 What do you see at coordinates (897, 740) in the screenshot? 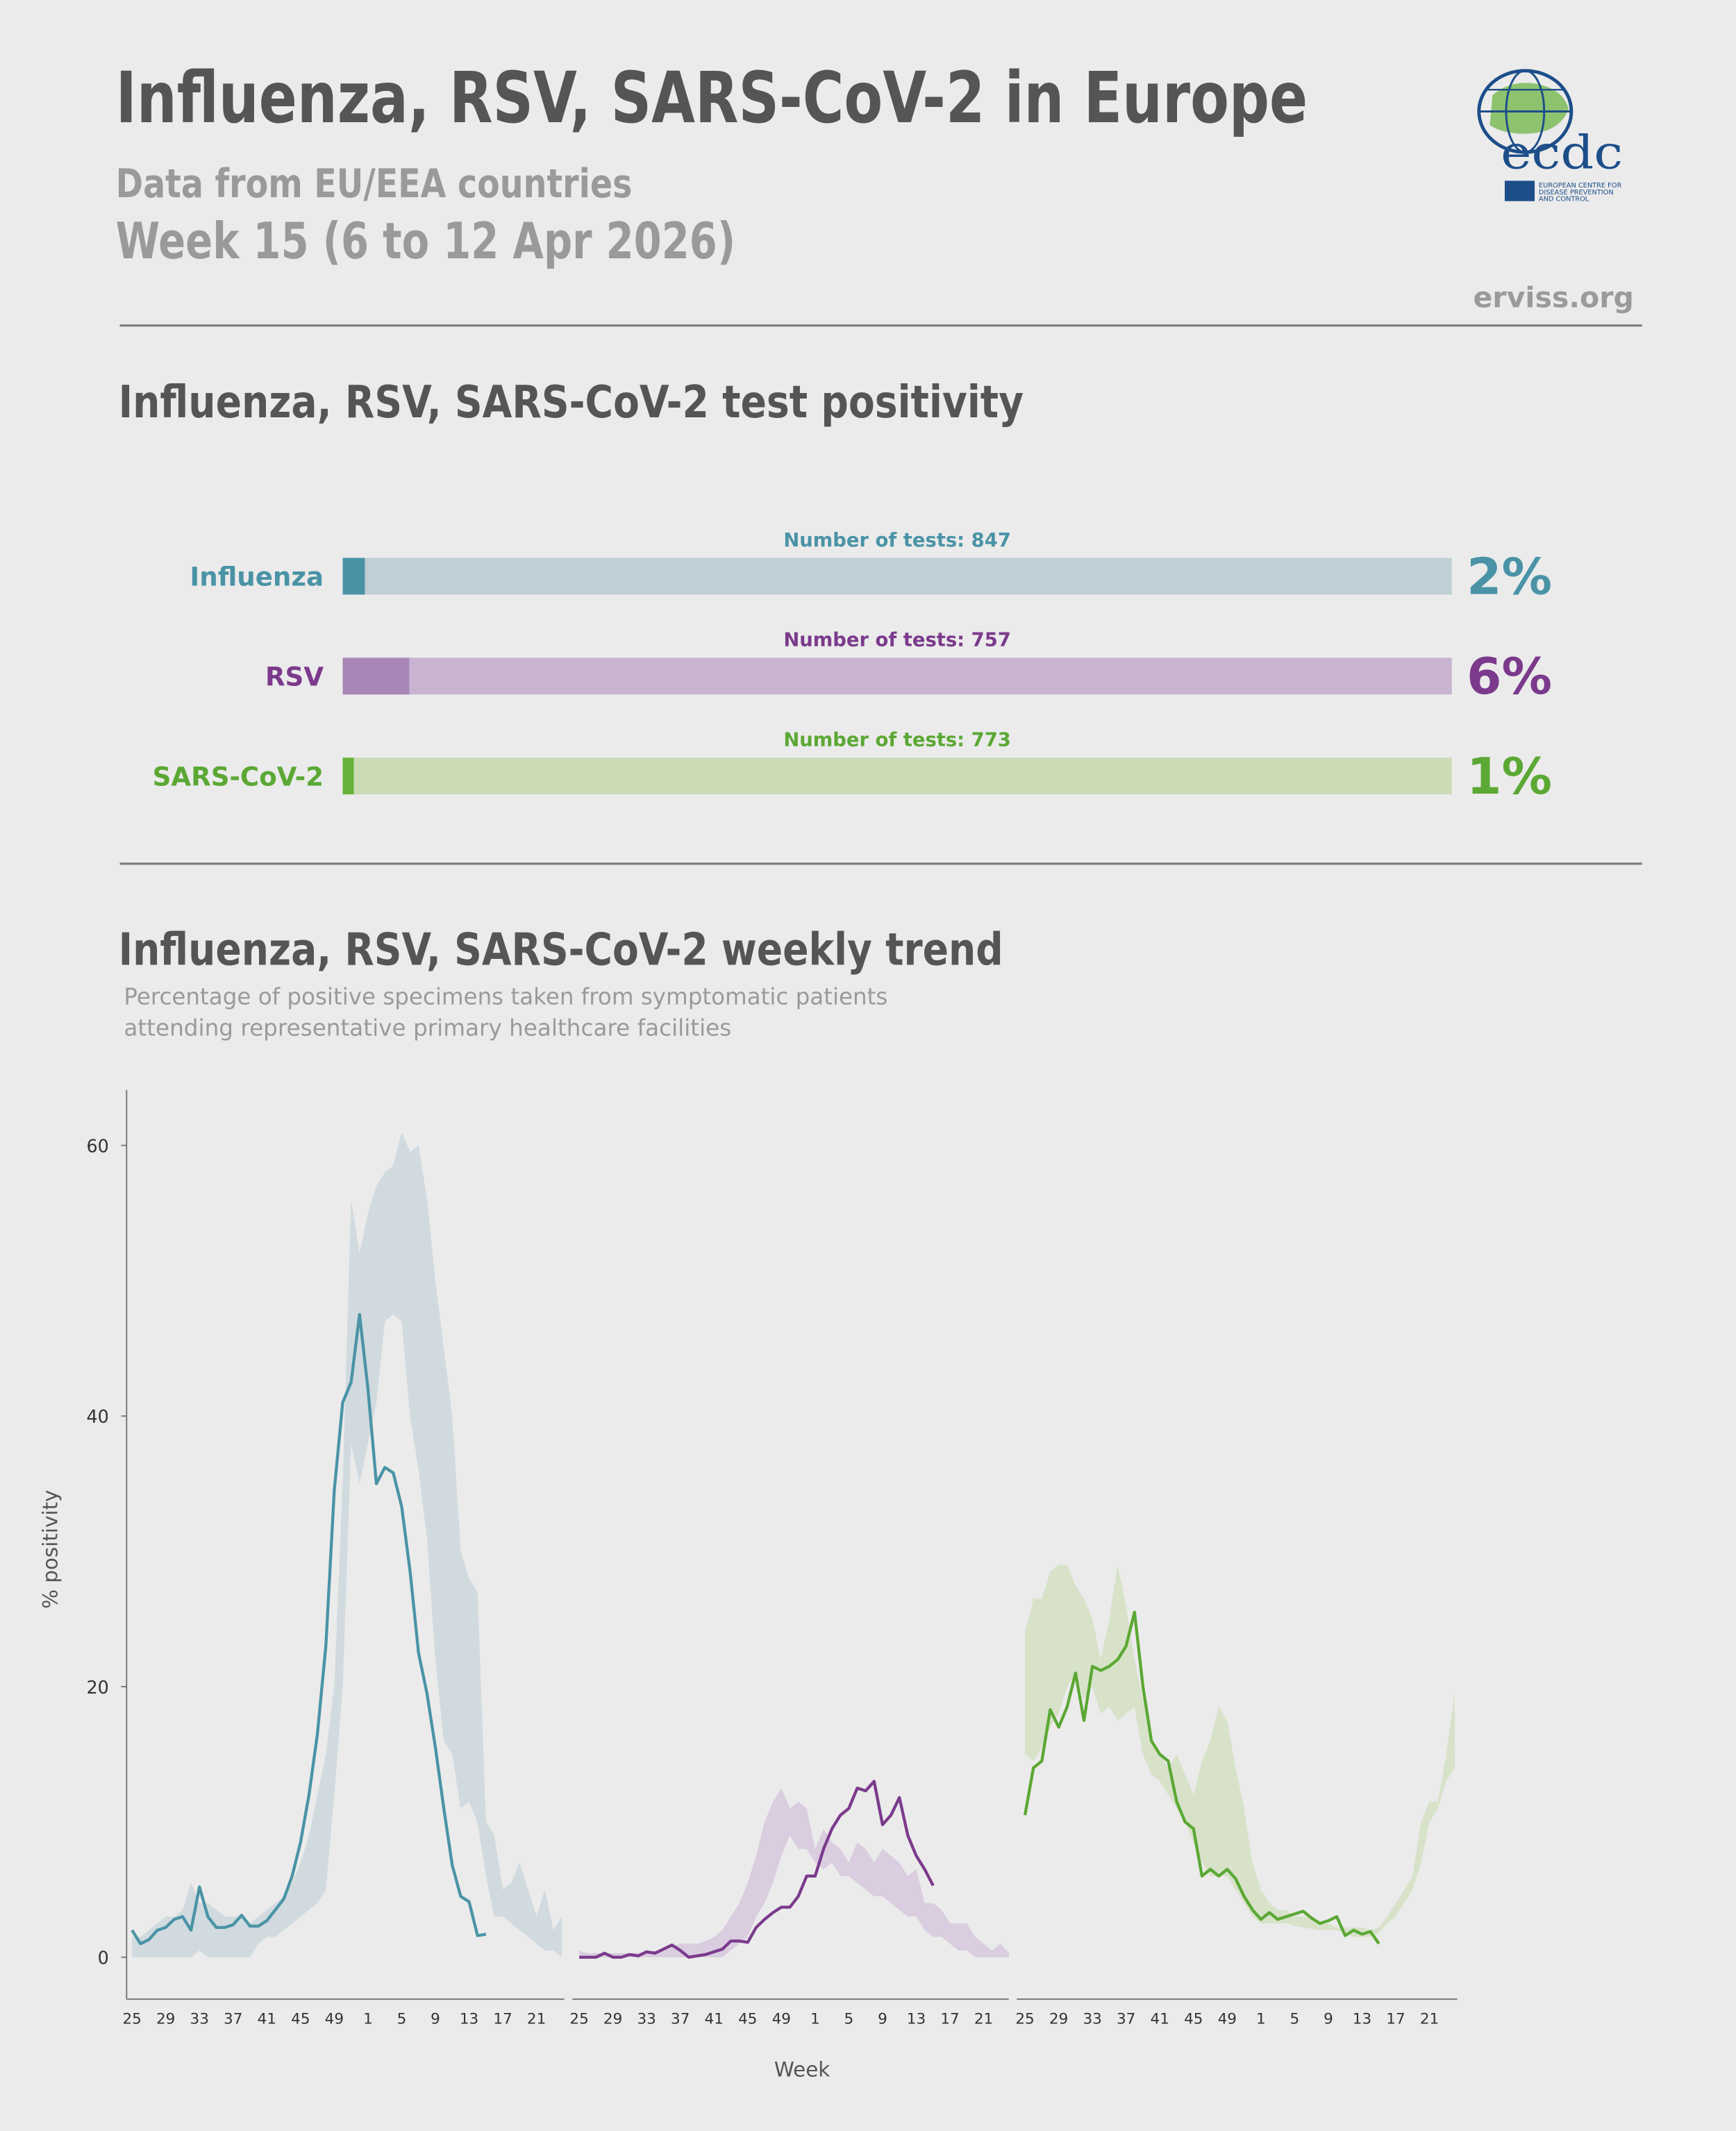
I see `tests-label: Number of tests: 773` at bounding box center [897, 740].